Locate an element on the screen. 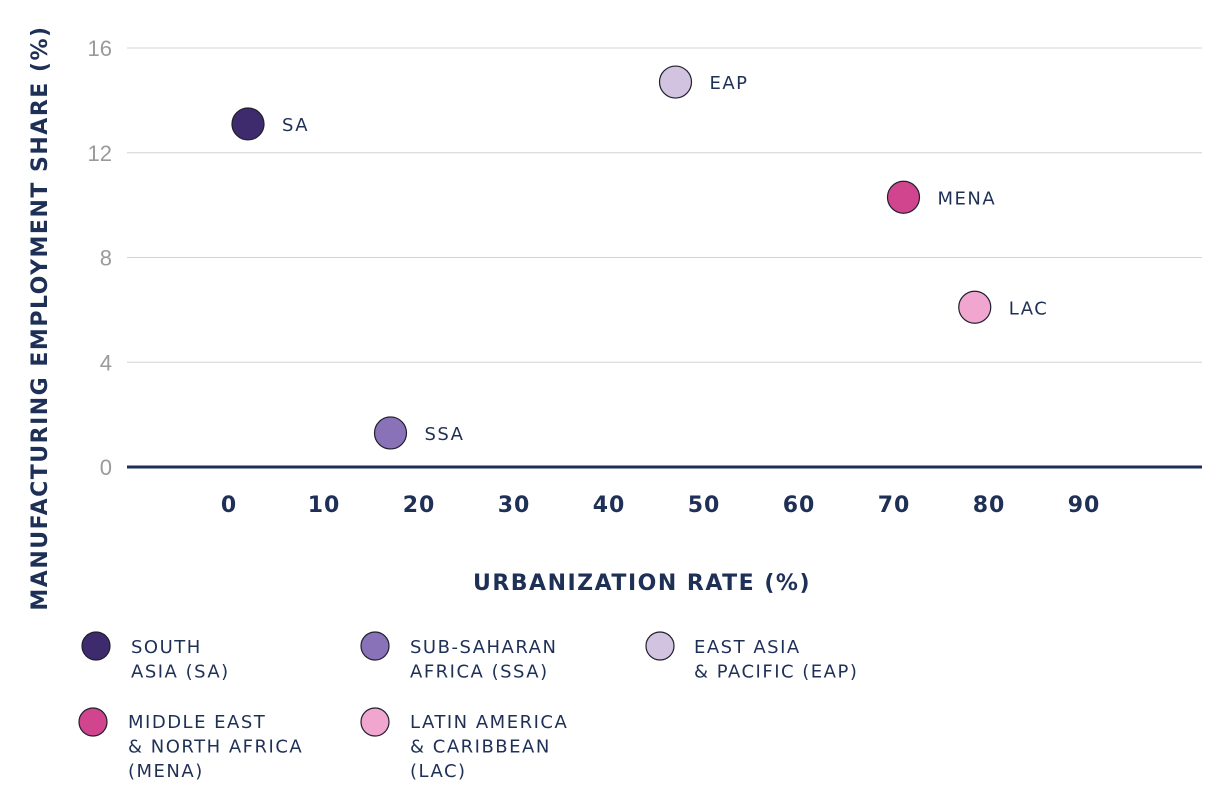 The image size is (1224, 798). x-tick-label: 30 is located at coordinates (514, 505).